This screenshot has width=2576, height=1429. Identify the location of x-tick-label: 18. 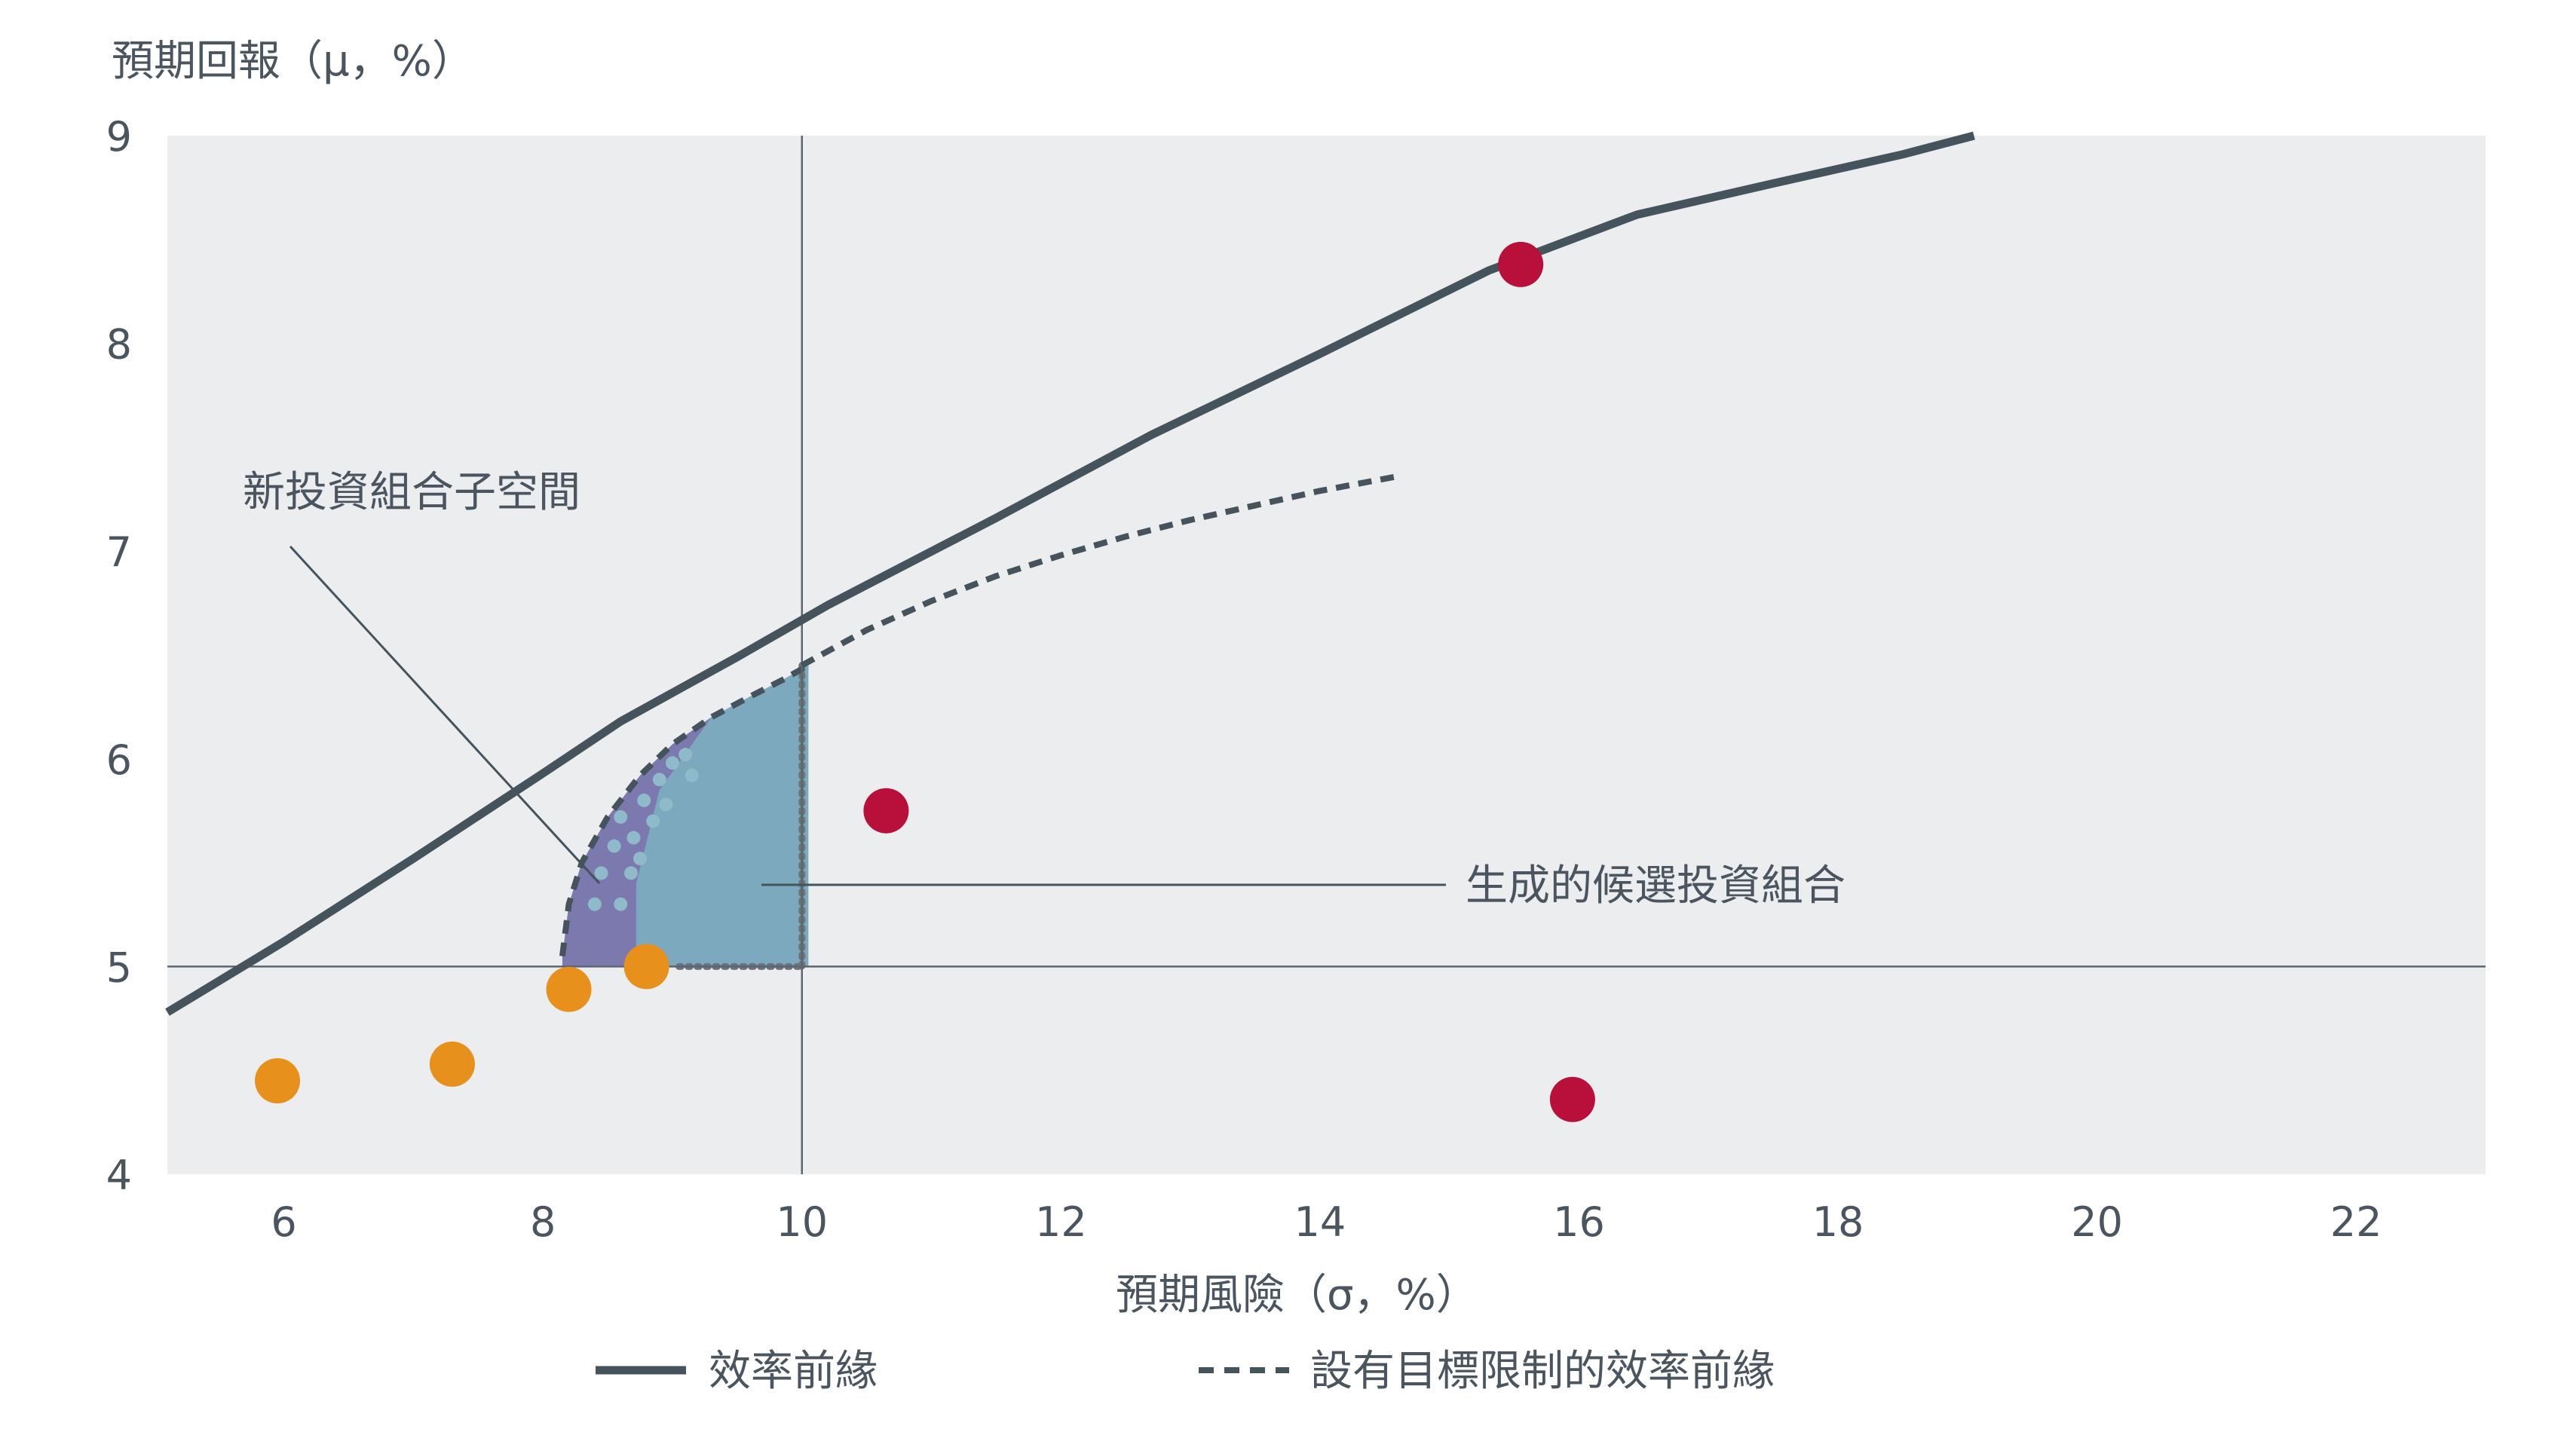
(1838, 1222).